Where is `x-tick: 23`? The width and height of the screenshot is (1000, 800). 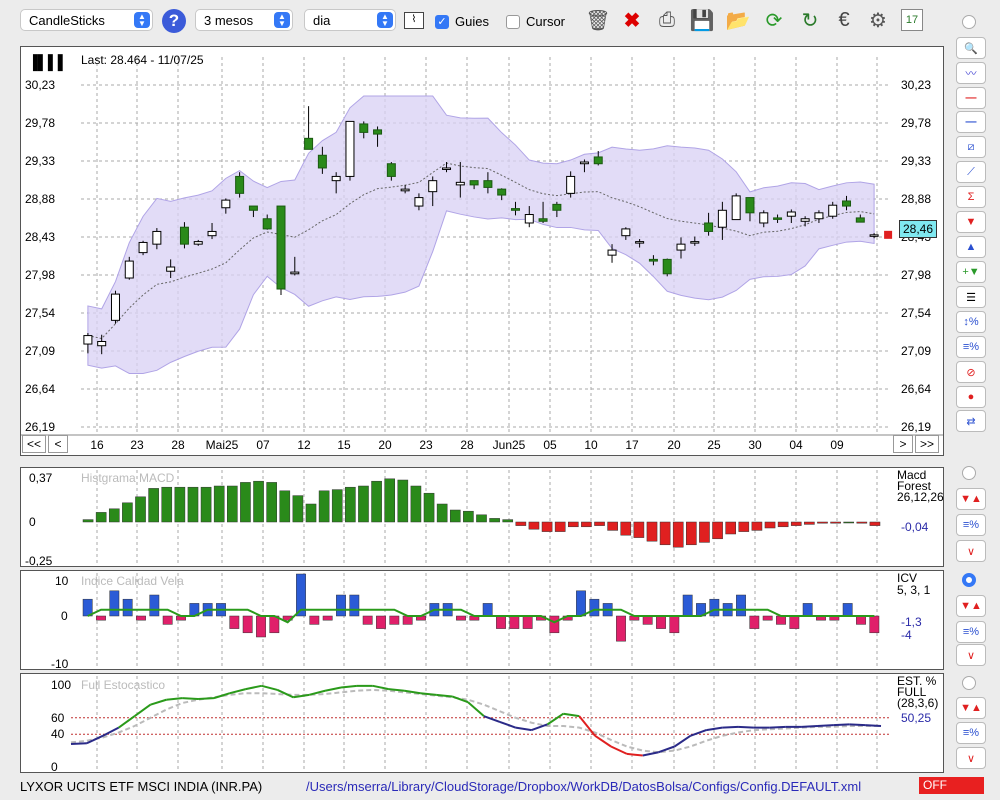
x-tick: 23 is located at coordinates (137, 445).